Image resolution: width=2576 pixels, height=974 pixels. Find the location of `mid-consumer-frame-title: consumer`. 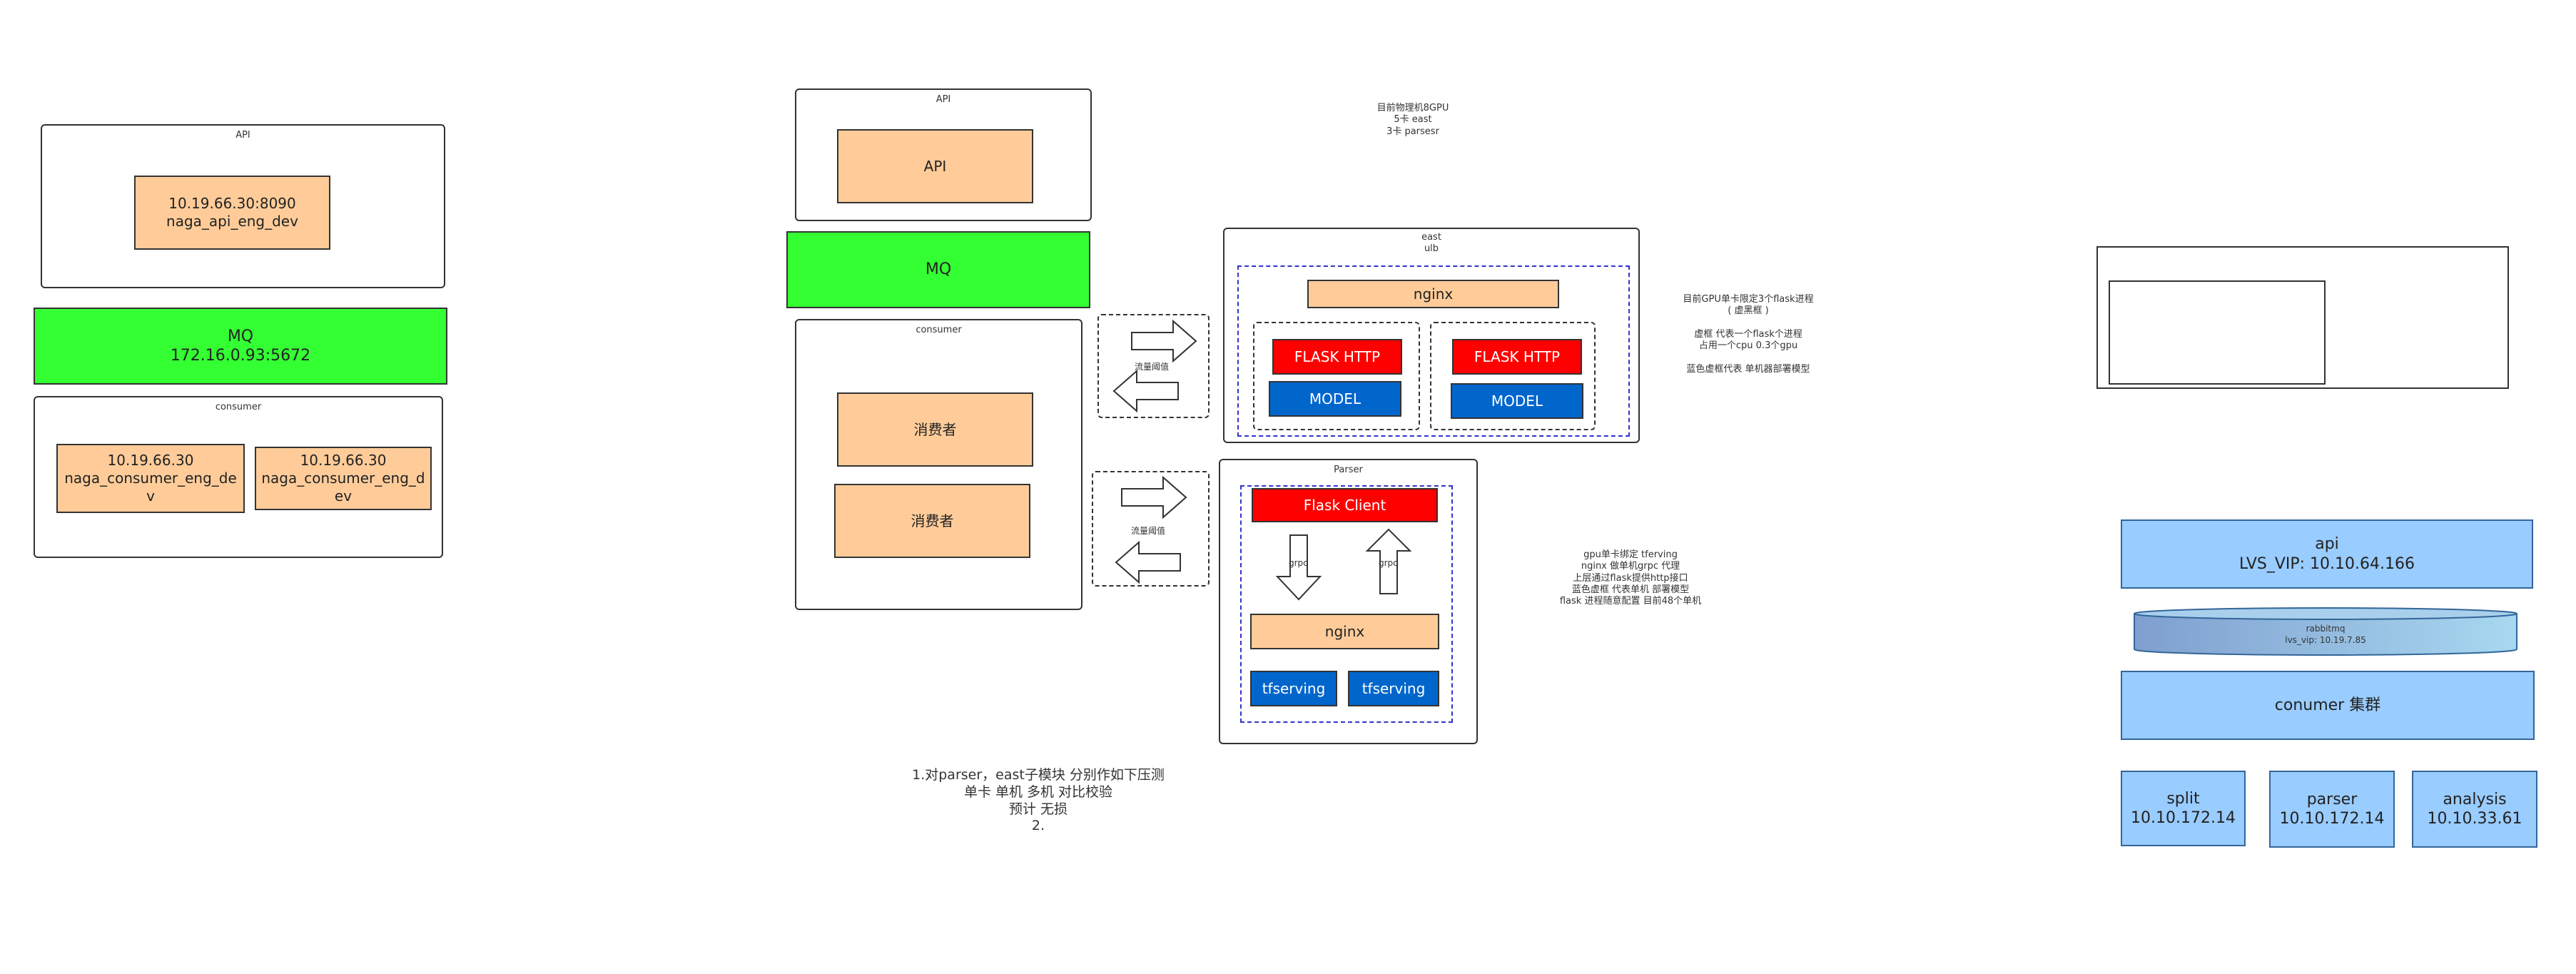

mid-consumer-frame-title: consumer is located at coordinates (939, 330).